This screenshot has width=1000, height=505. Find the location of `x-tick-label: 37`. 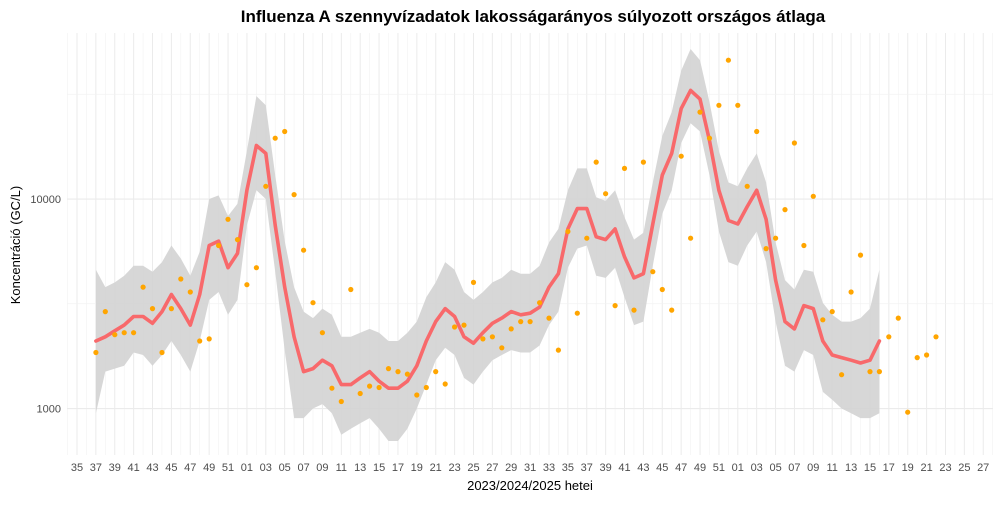

x-tick-label: 37 is located at coordinates (96, 468).